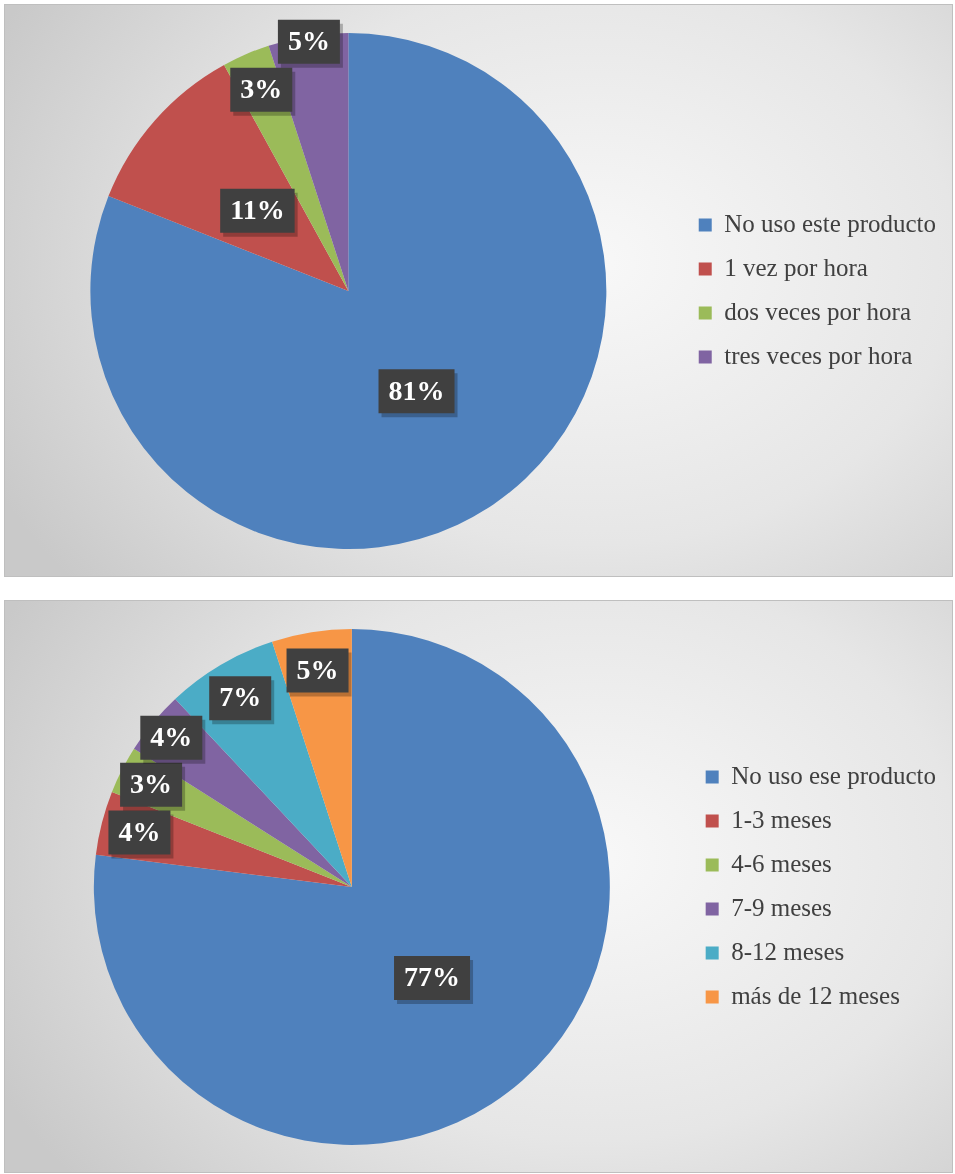 Image resolution: width=955 pixels, height=1174 pixels. Describe the element at coordinates (817, 311) in the screenshot. I see `legend-label: dos veces por hora` at that location.